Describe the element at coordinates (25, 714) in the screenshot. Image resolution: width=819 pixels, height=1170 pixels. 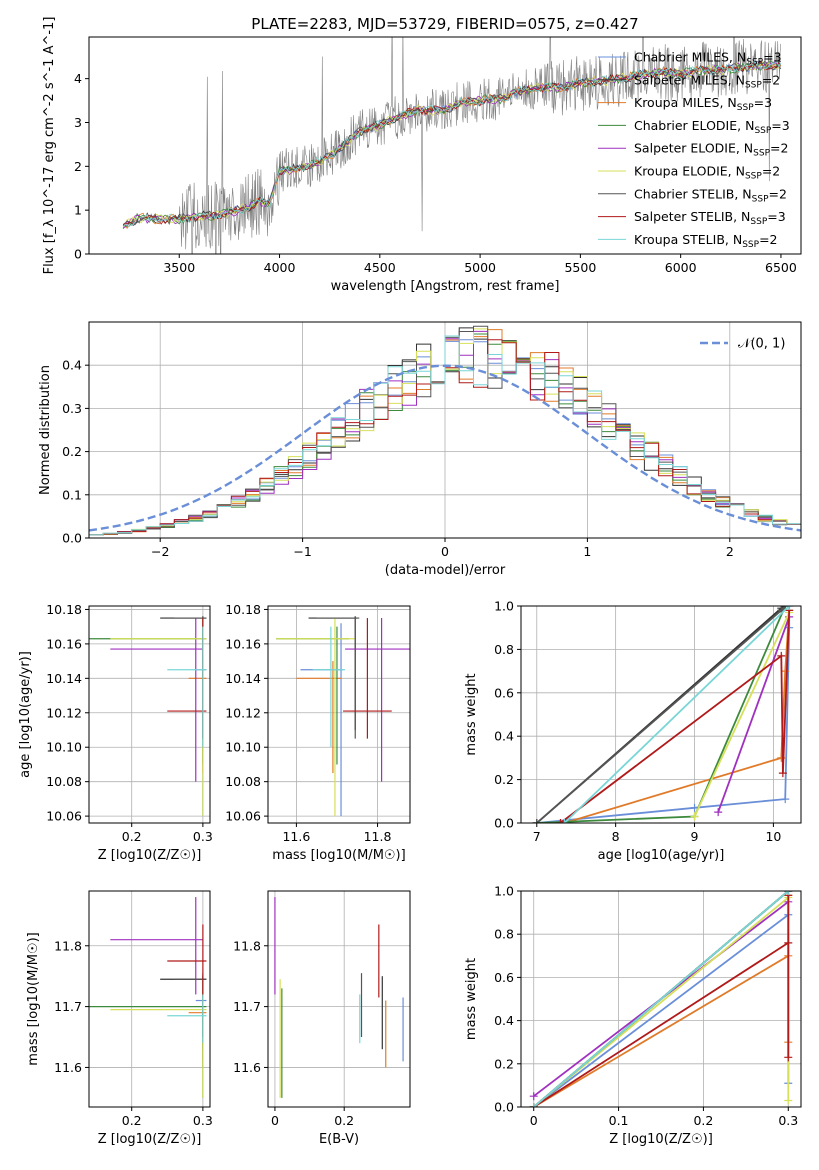
I see `y-axis-label: age [log10(age/yr)]` at that location.